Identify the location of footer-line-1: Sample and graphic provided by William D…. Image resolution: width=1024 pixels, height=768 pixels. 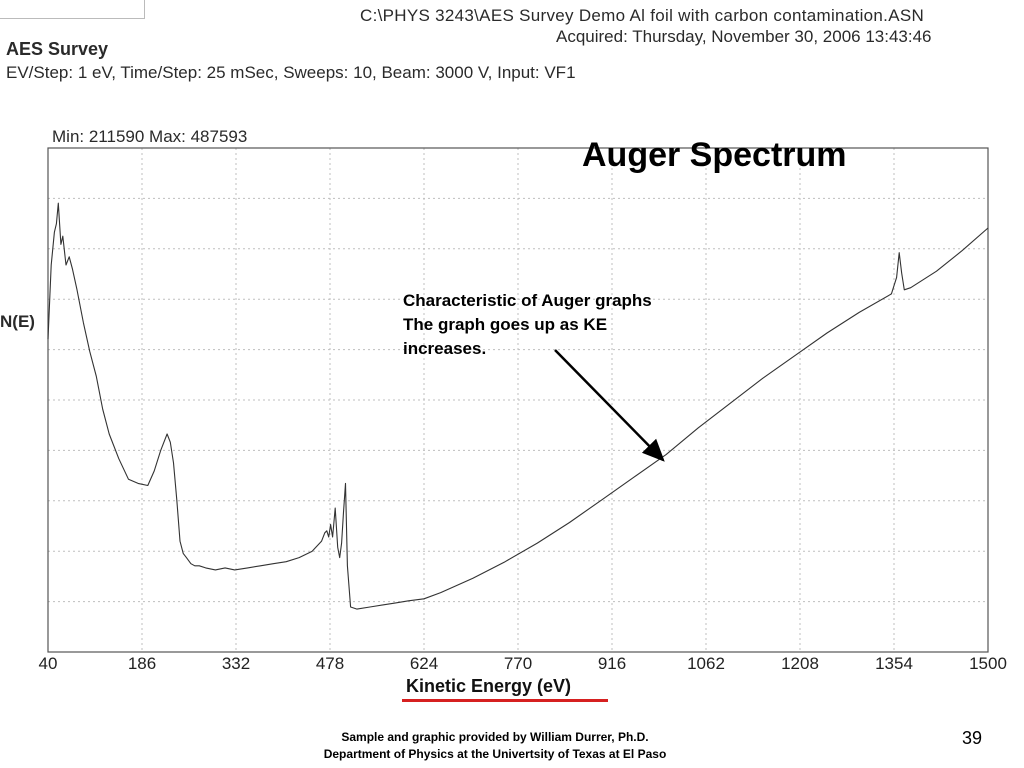
(495, 737).